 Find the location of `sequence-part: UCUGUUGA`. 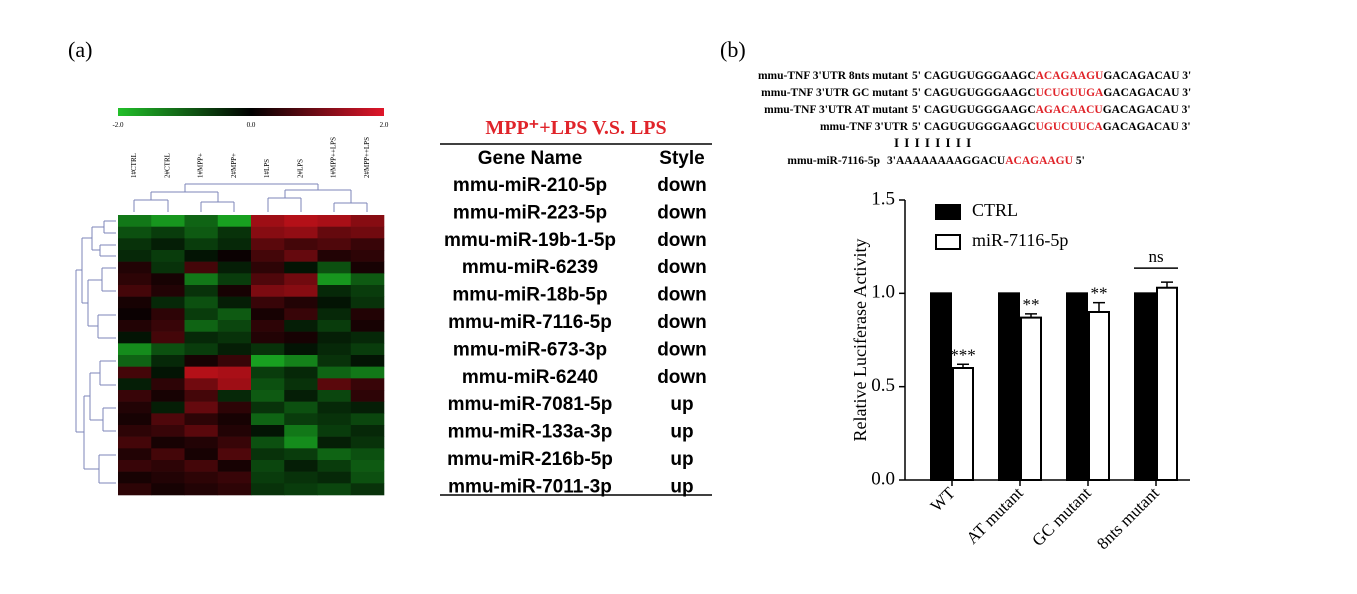

sequence-part: UCUGUUGA is located at coordinates (1070, 93).